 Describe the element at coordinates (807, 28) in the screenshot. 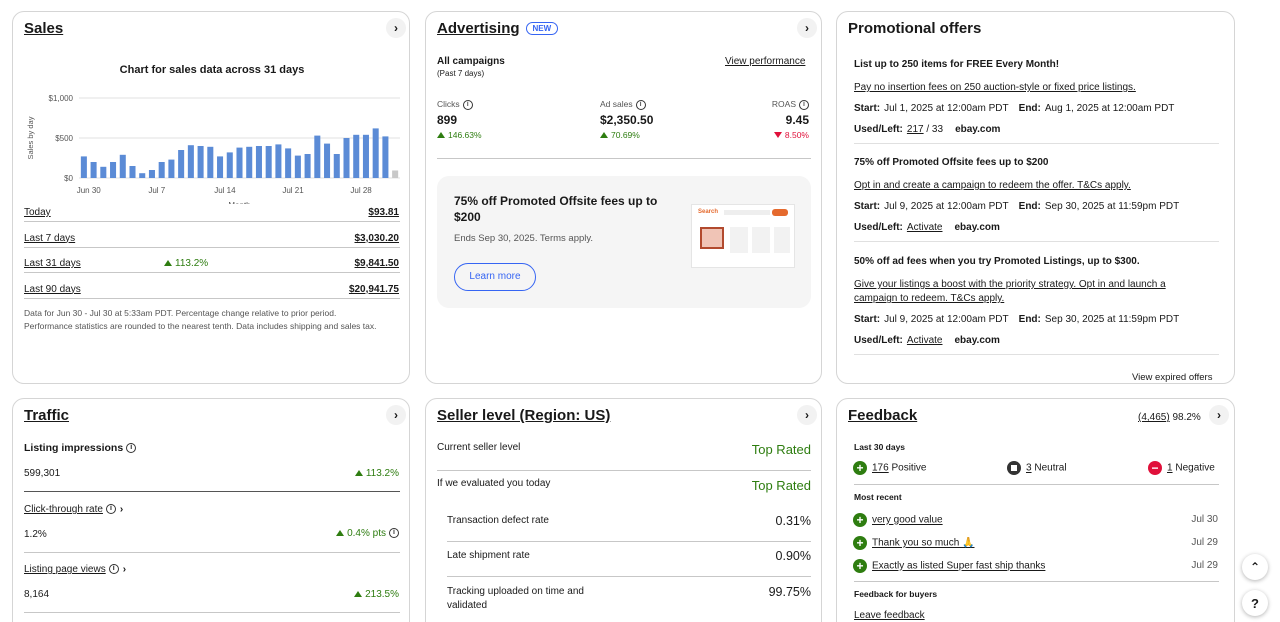

I see `advertising-chevron-icon: ›` at that location.